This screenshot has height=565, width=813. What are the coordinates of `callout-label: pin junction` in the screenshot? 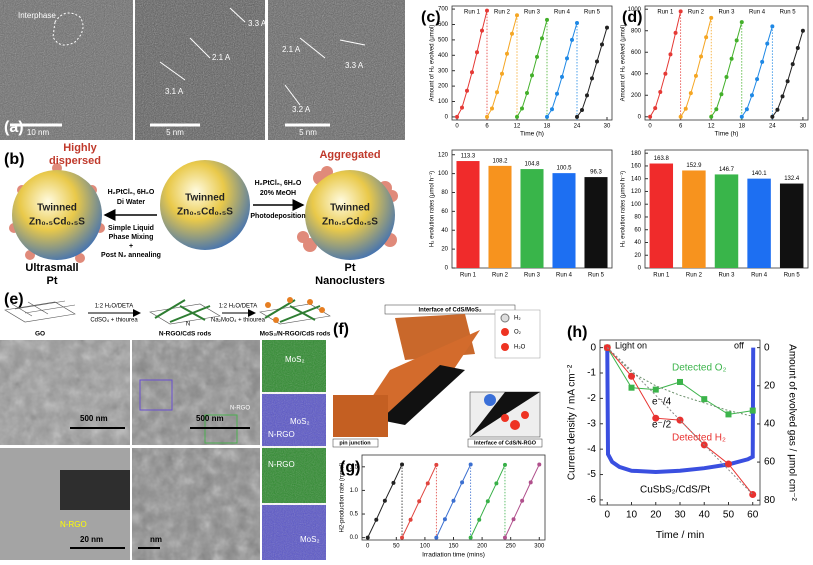 It's located at (355, 443).